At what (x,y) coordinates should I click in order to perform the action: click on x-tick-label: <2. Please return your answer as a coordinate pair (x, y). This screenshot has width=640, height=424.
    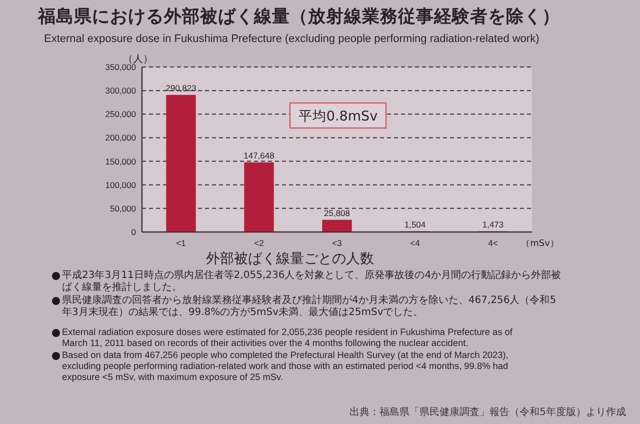
    Looking at the image, I should click on (259, 243).